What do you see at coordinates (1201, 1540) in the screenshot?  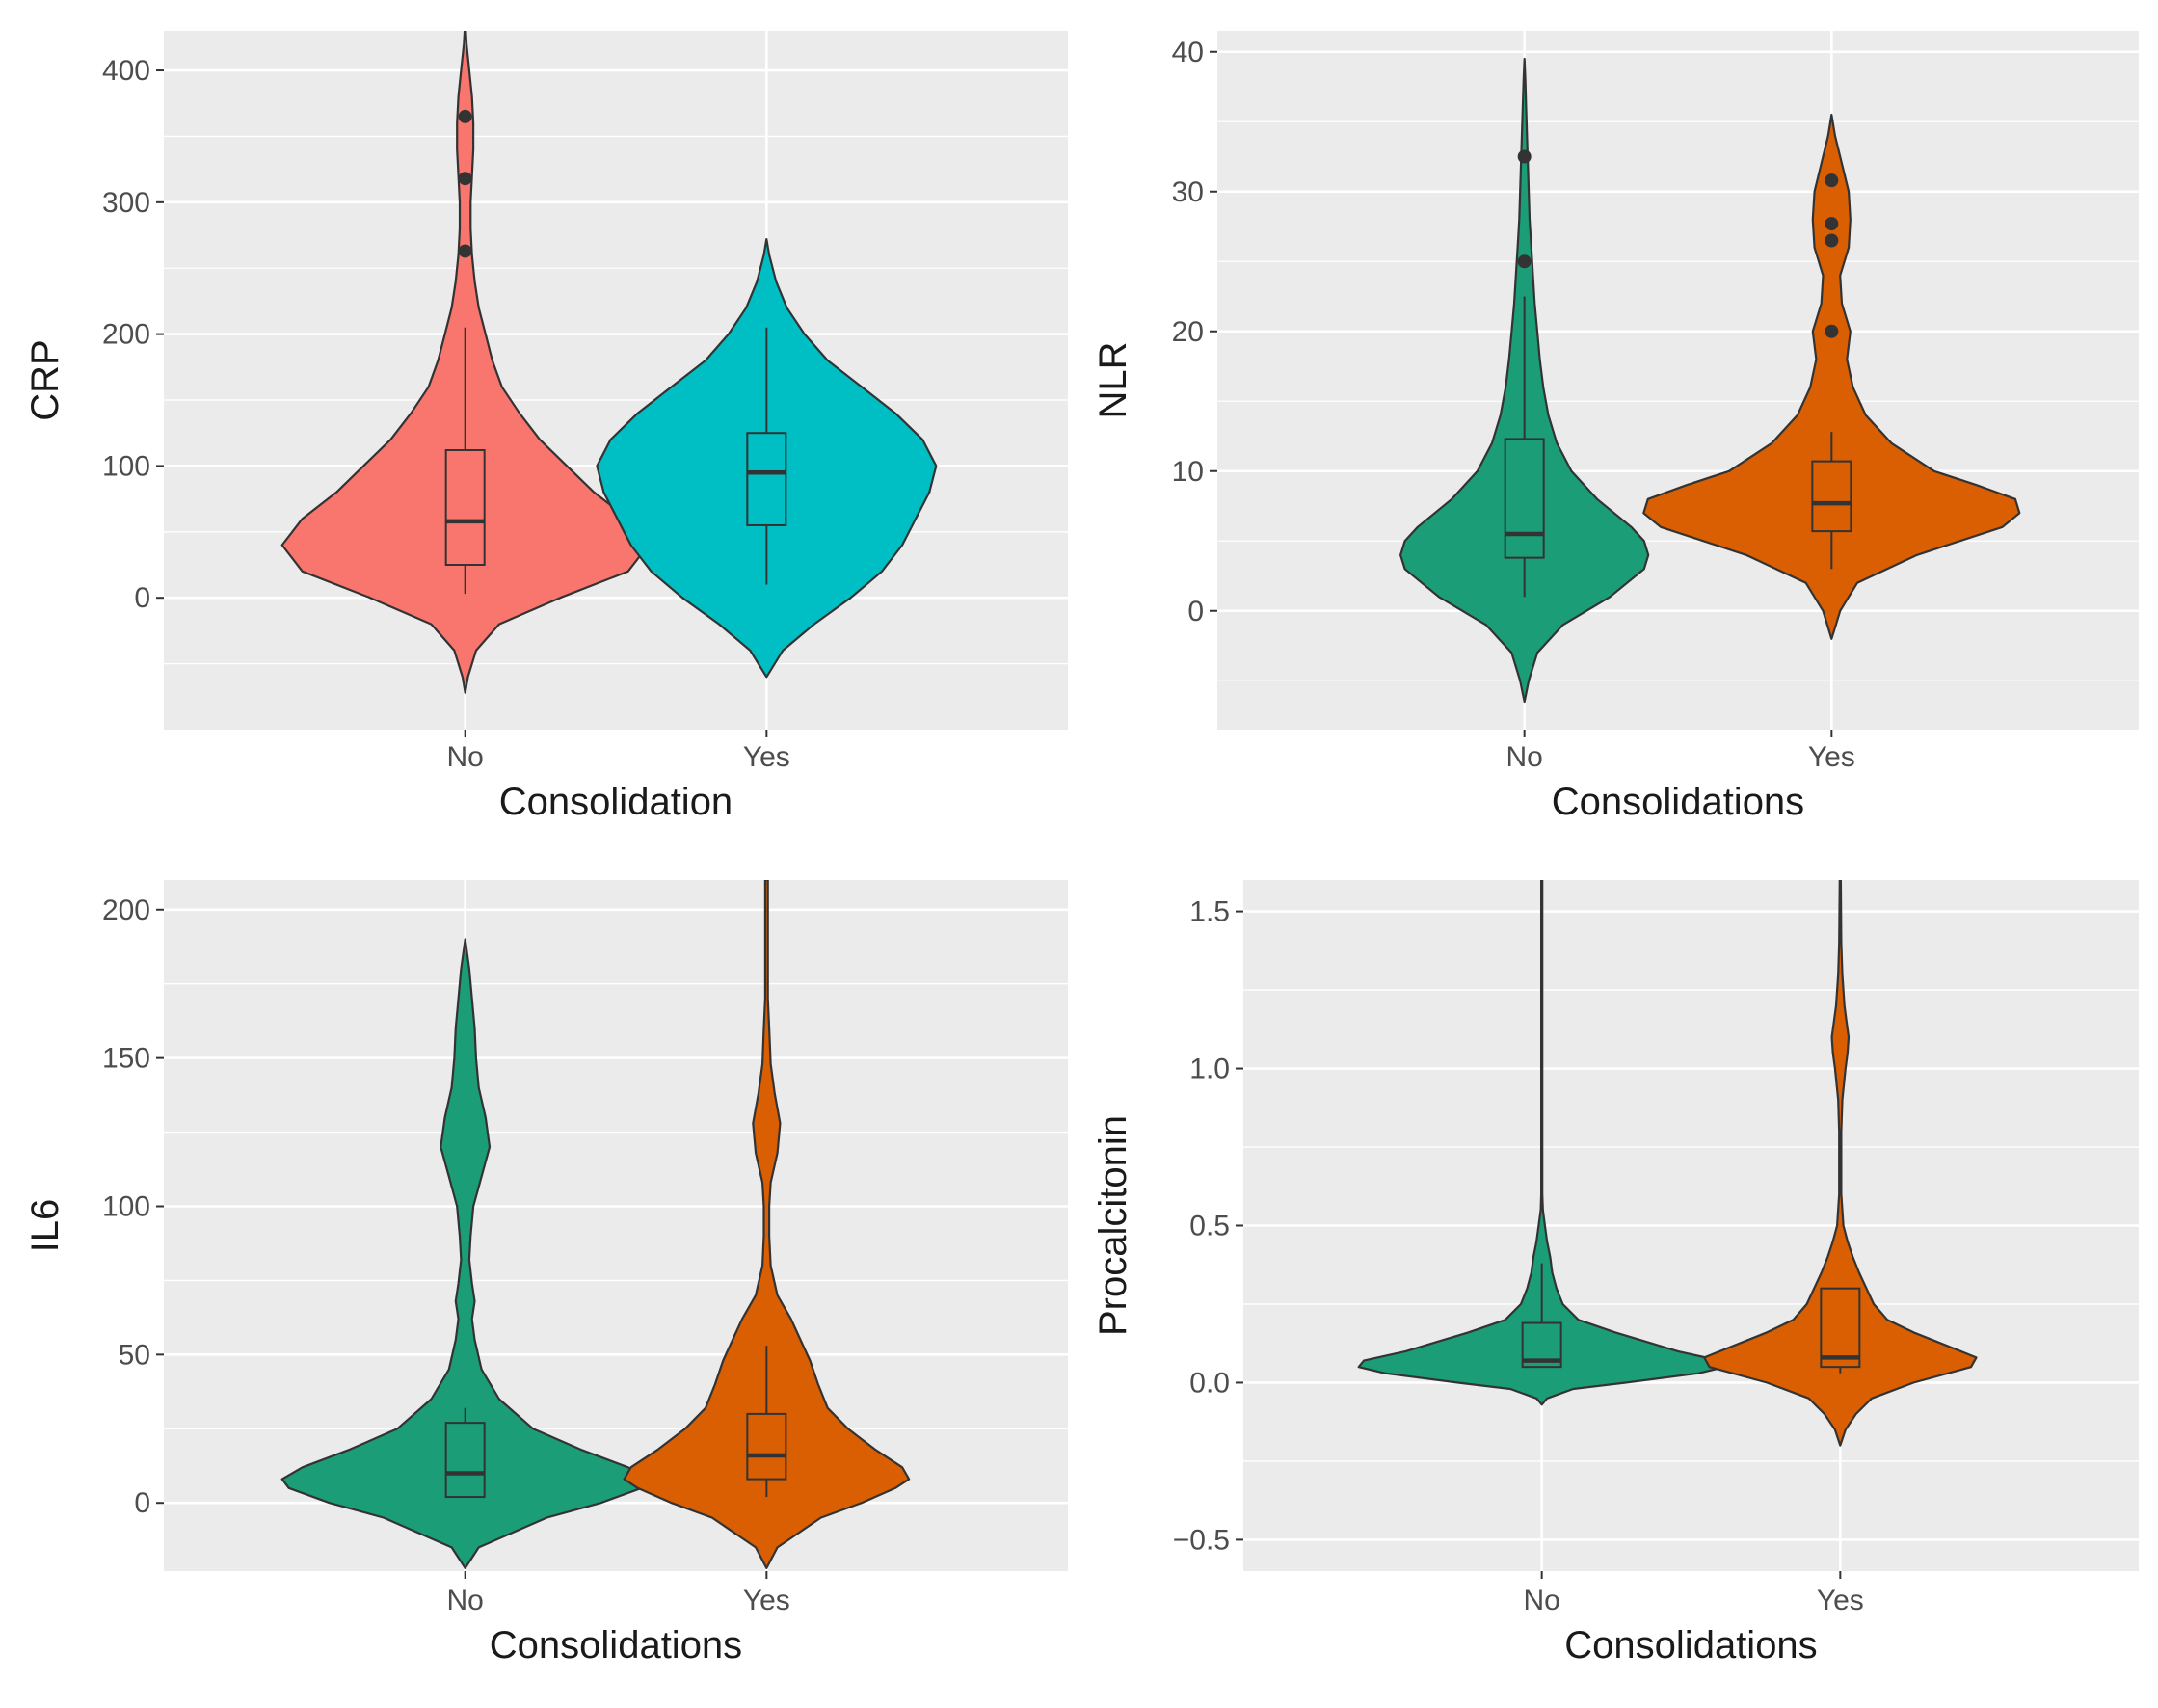 I see `y-tick-label: −0.5` at bounding box center [1201, 1540].